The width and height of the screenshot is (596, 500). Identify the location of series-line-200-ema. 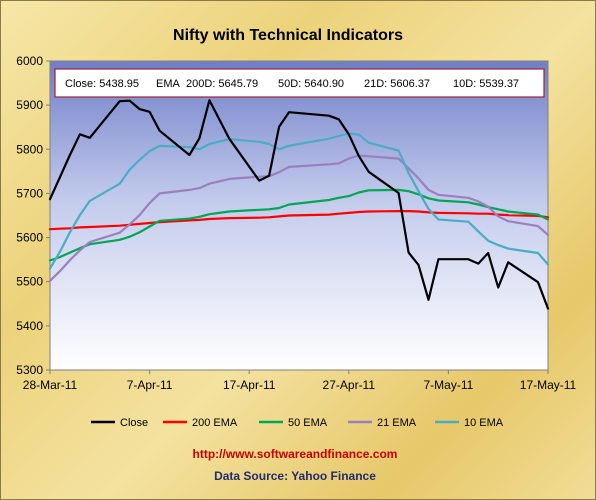
(299, 220).